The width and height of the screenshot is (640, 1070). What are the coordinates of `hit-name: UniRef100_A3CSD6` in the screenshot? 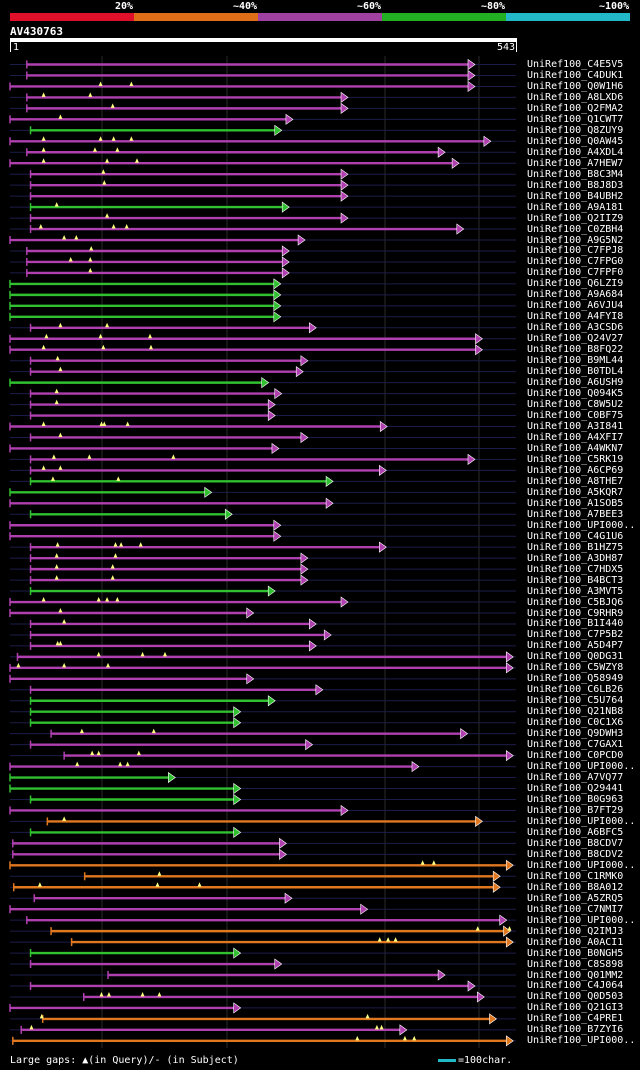 It's located at (575, 328).